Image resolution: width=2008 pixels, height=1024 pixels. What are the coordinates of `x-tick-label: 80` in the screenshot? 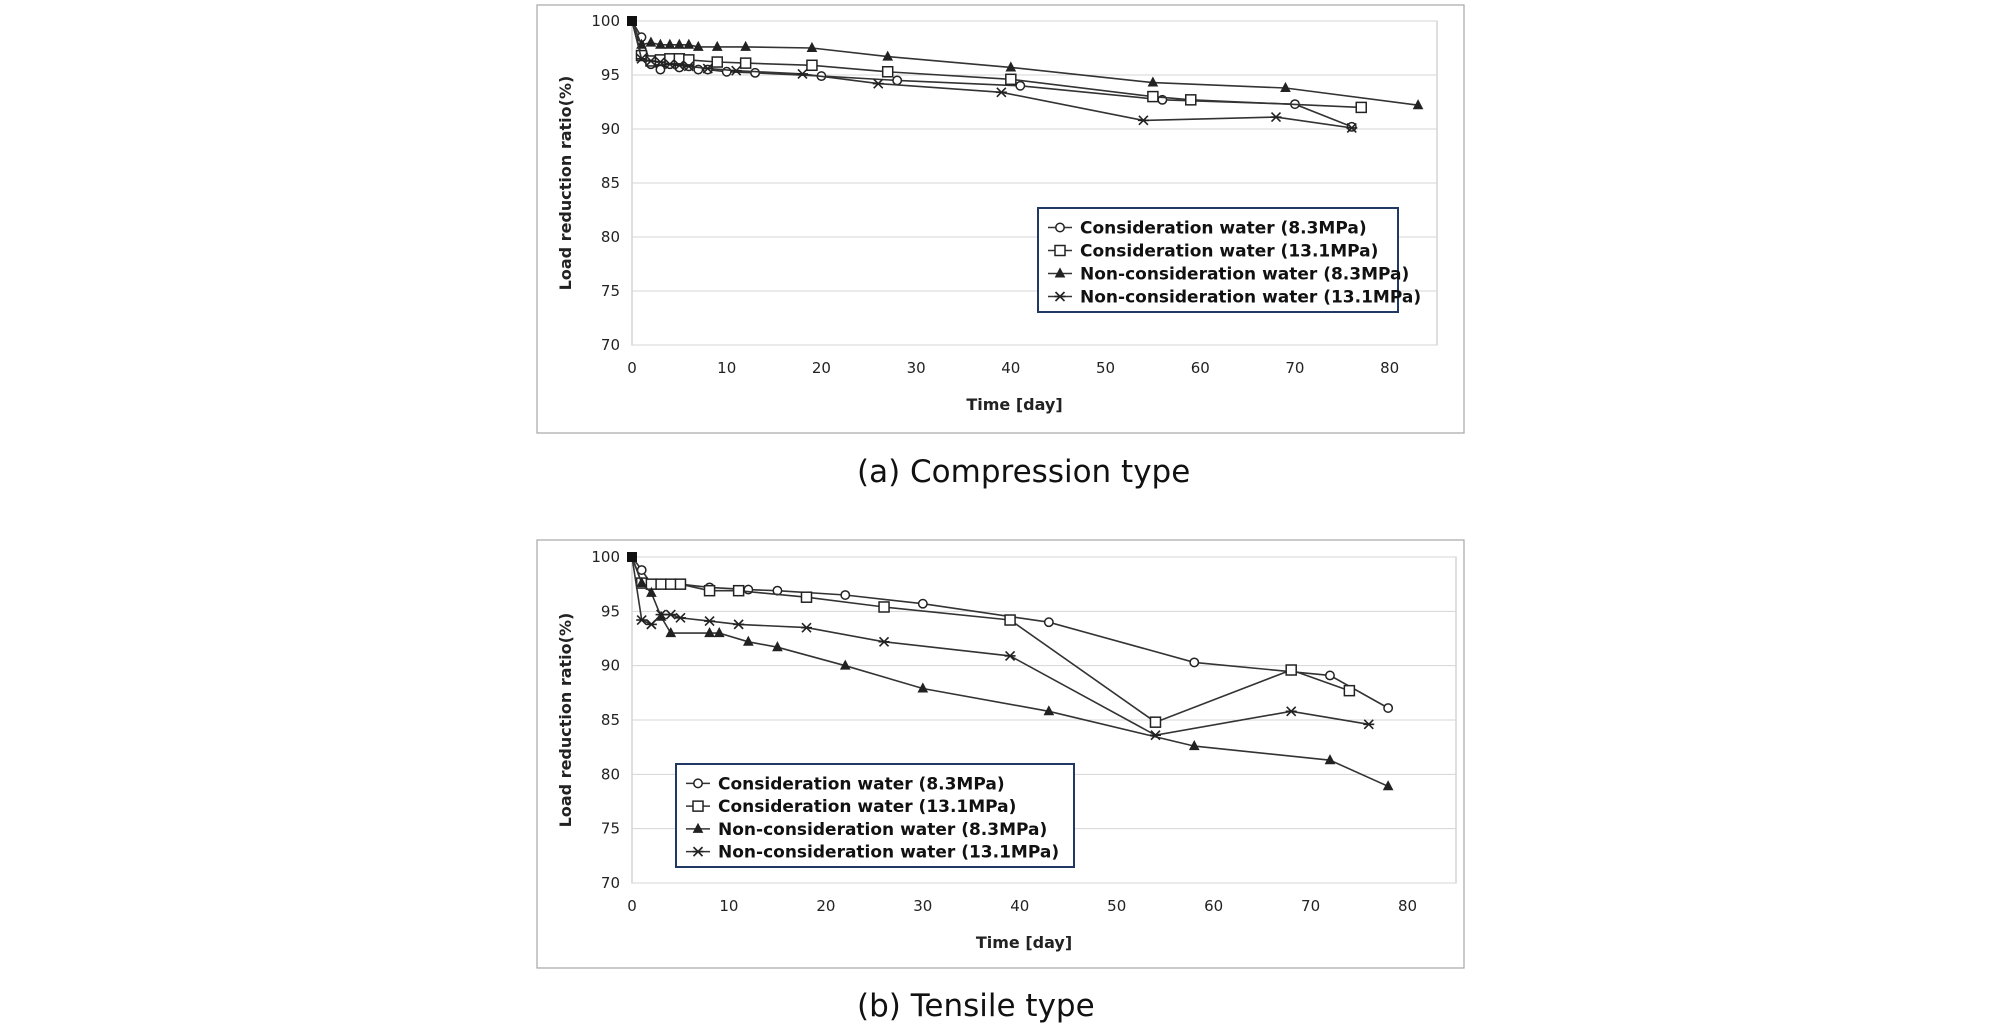 It's located at (1407, 906).